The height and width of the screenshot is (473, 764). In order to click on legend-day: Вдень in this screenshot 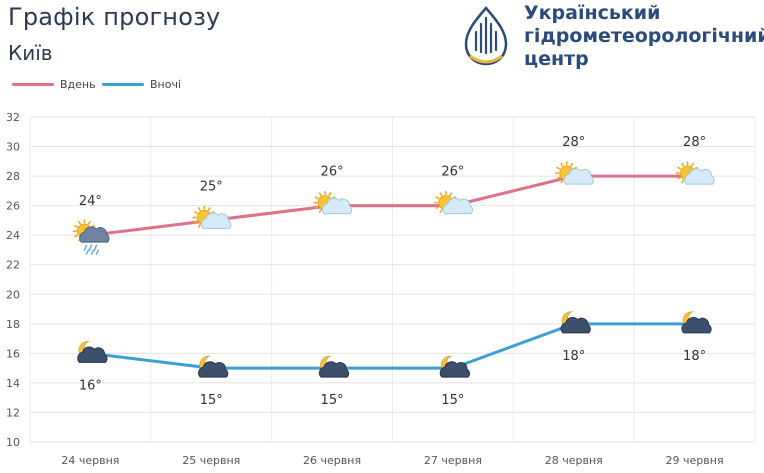, I will do `click(54, 84)`.